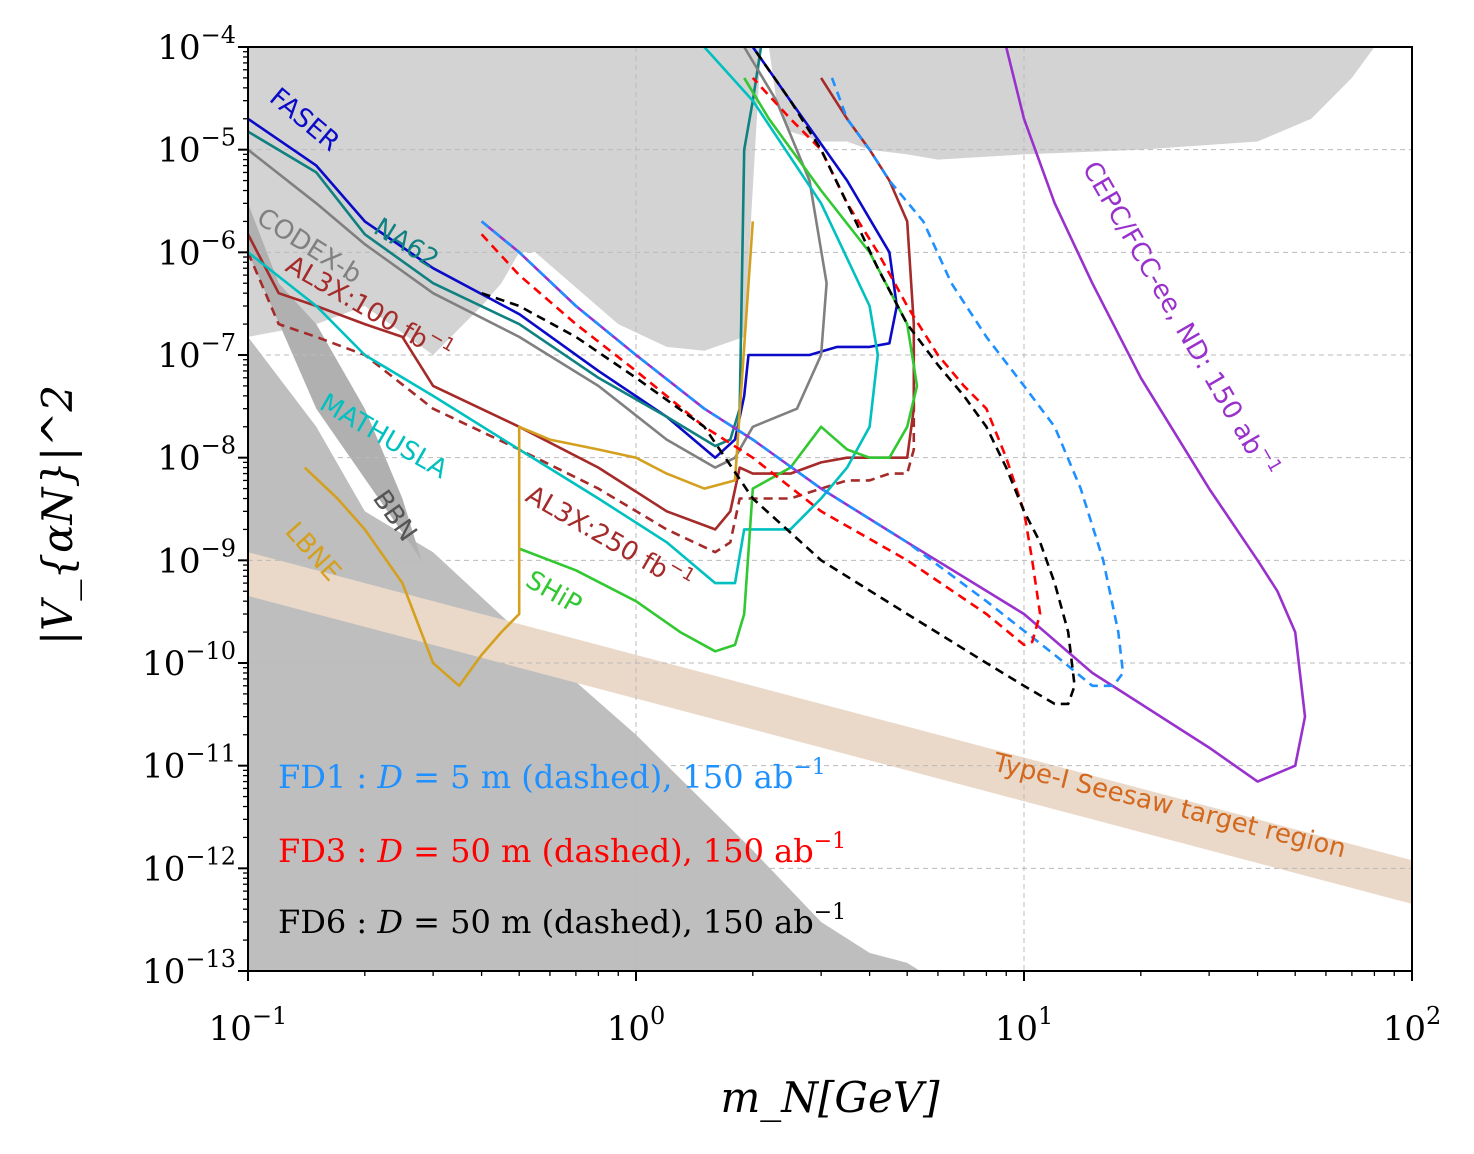  I want to click on y-tick-label: 10⁻⁷, so click(196, 352).